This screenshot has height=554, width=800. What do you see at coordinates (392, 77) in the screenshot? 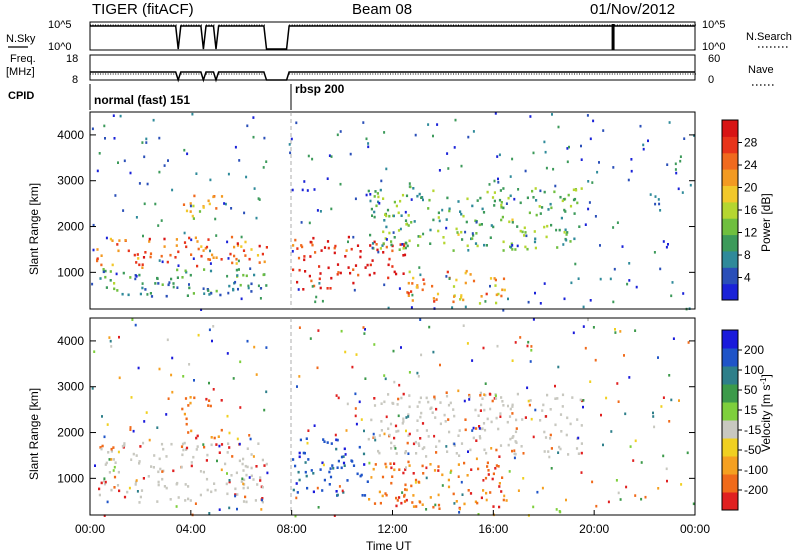
I see `freq-line` at bounding box center [392, 77].